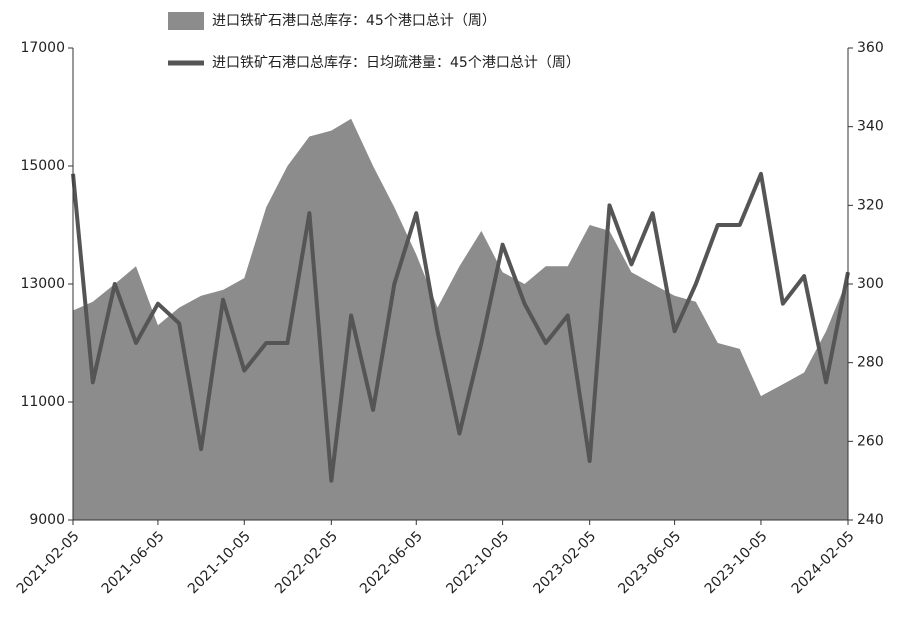 Image resolution: width=900 pixels, height=623 pixels. What do you see at coordinates (219, 562) in the screenshot?
I see `x-tick-label: 2021-10-05` at bounding box center [219, 562].